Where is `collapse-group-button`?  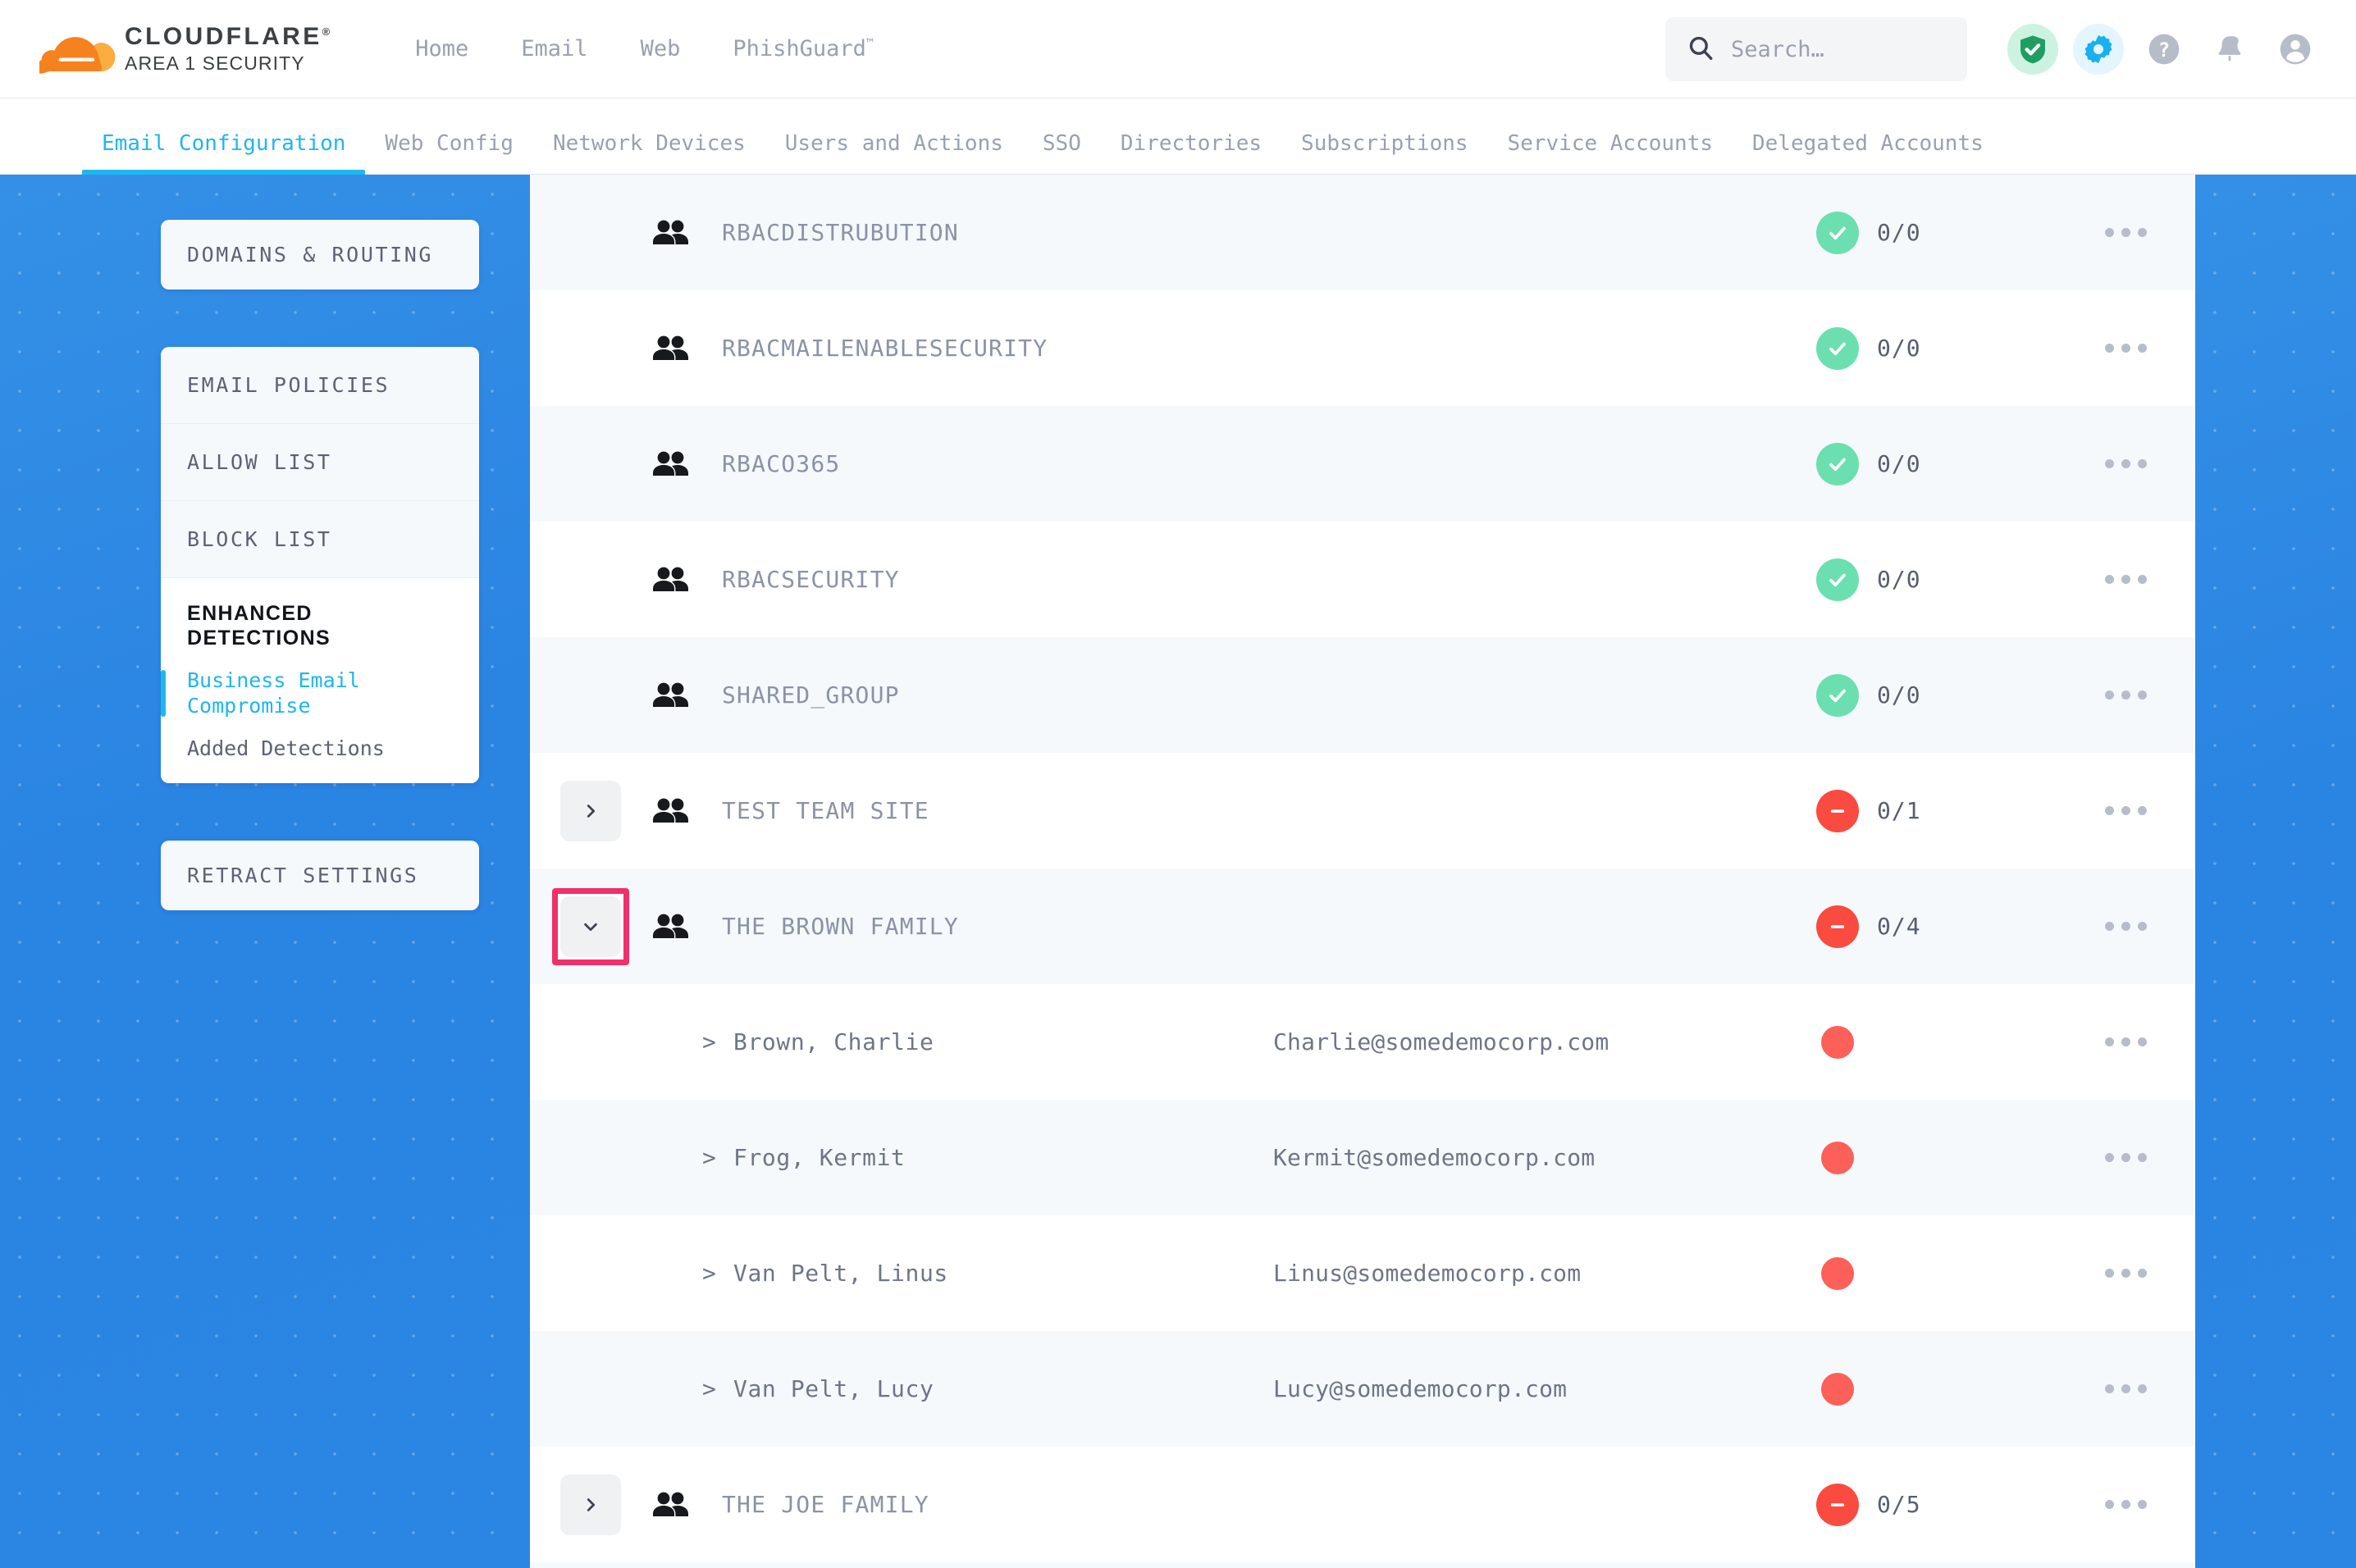 collapse-group-button is located at coordinates (590, 927).